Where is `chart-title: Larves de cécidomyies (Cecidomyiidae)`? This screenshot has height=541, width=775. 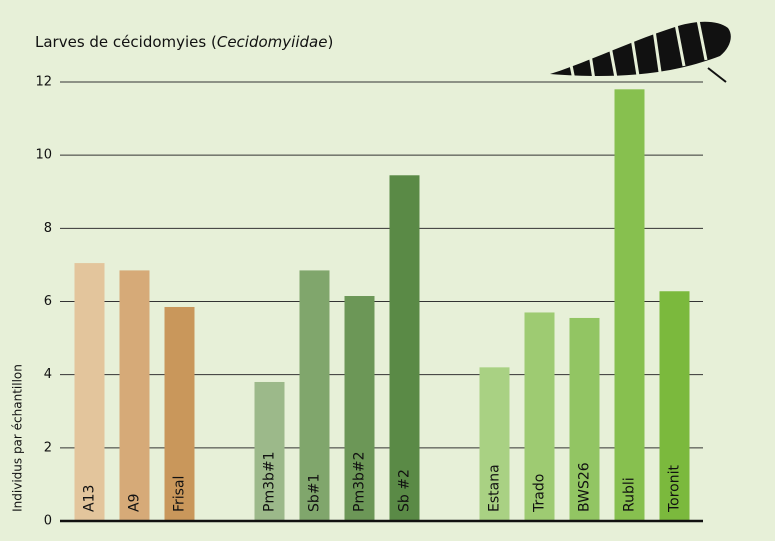 chart-title: Larves de cécidomyies (Cecidomyiidae) is located at coordinates (184, 42).